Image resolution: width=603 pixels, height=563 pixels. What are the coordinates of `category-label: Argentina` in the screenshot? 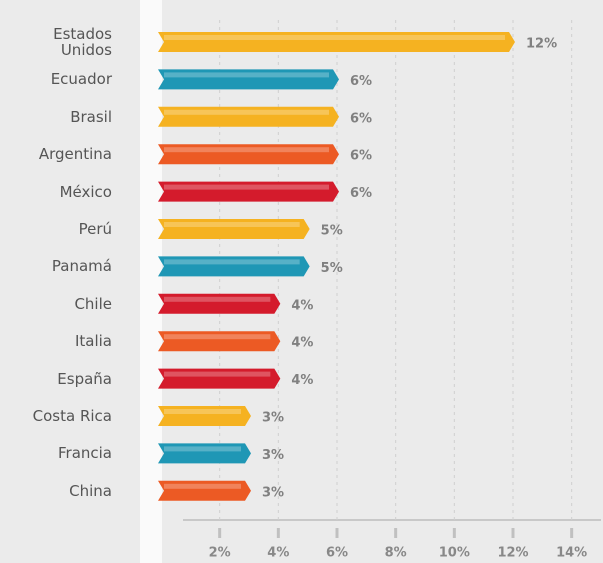 It's located at (75, 154).